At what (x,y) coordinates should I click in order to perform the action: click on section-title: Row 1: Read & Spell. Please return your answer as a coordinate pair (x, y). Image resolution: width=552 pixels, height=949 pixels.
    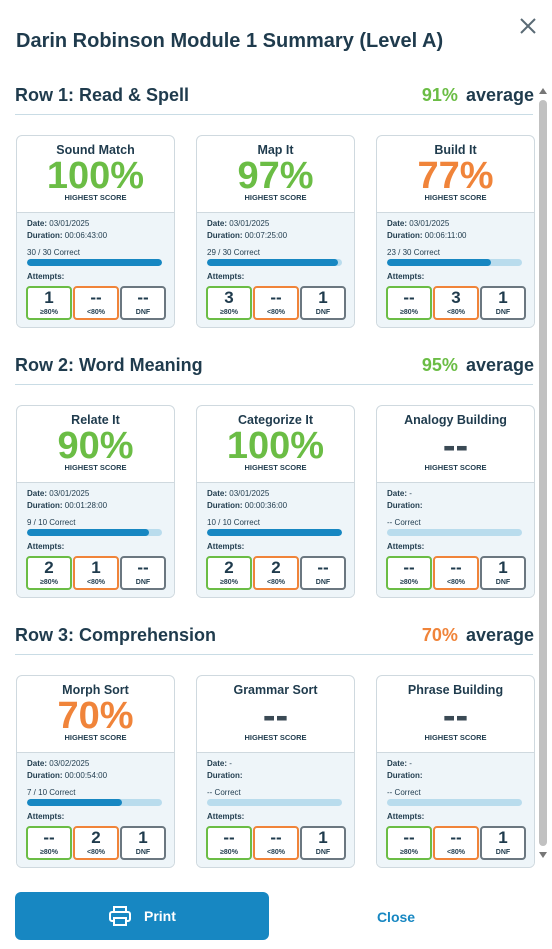
    Looking at the image, I should click on (102, 95).